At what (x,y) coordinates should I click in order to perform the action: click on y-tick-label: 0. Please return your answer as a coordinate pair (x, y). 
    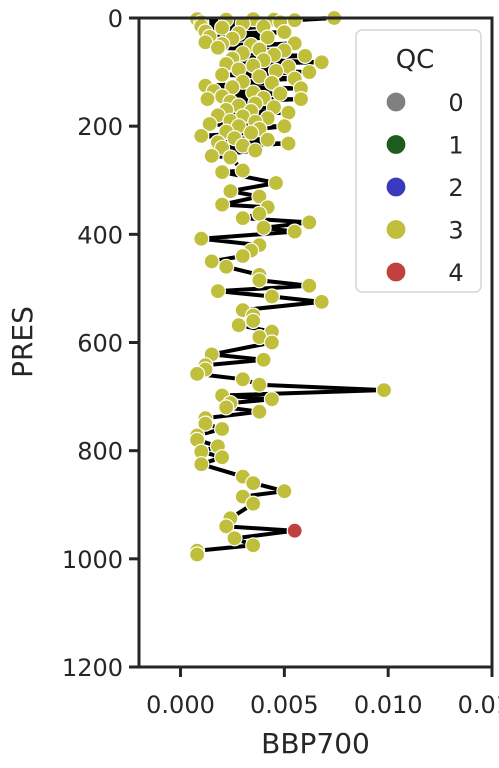
    Looking at the image, I should click on (115, 19).